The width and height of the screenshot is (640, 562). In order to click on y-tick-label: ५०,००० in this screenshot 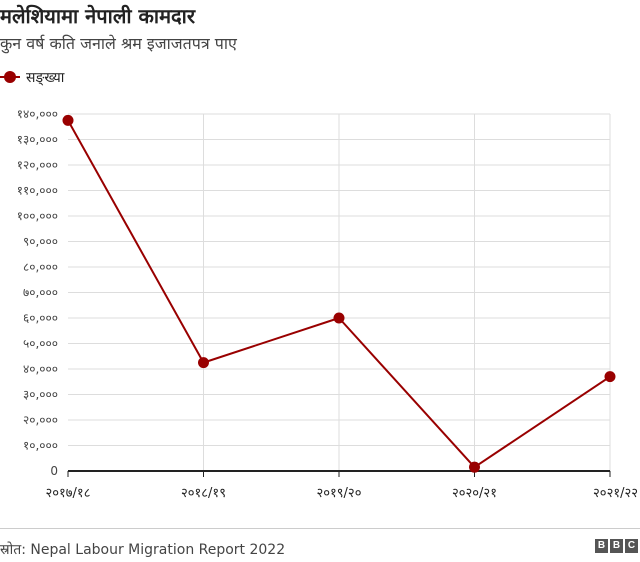, I will do `click(40, 344)`.